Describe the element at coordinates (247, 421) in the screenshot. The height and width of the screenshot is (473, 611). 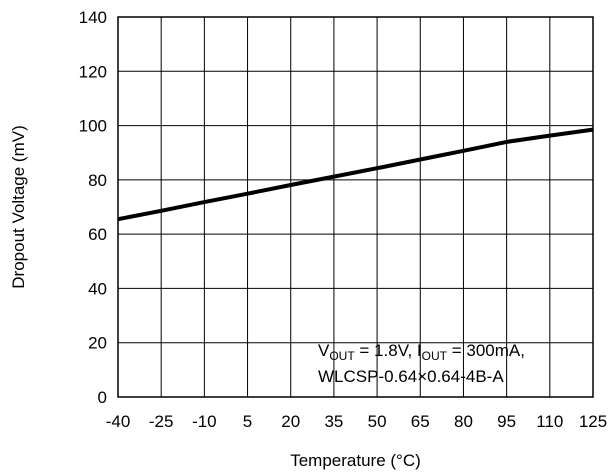
I see `x-tick-label: 5` at that location.